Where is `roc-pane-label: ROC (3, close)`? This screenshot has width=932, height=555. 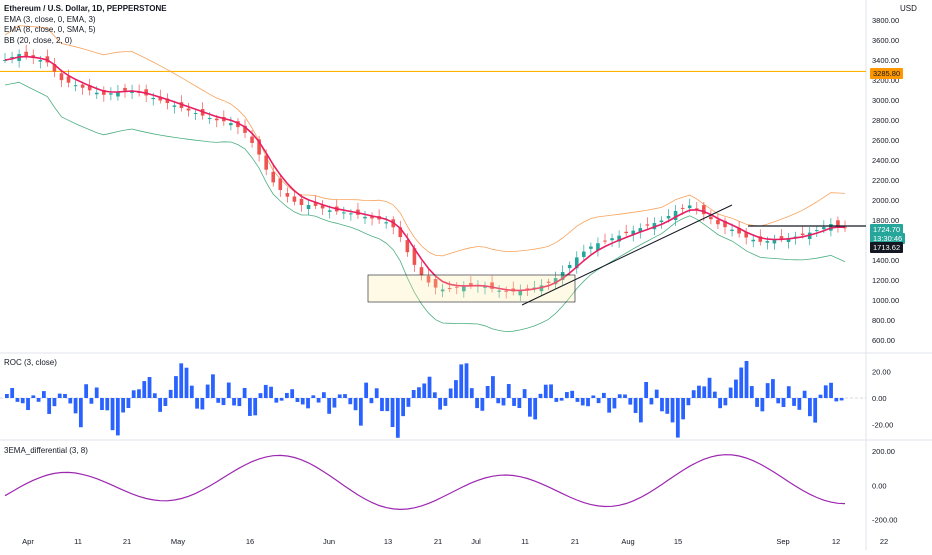
roc-pane-label: ROC (3, close) is located at coordinates (30, 362).